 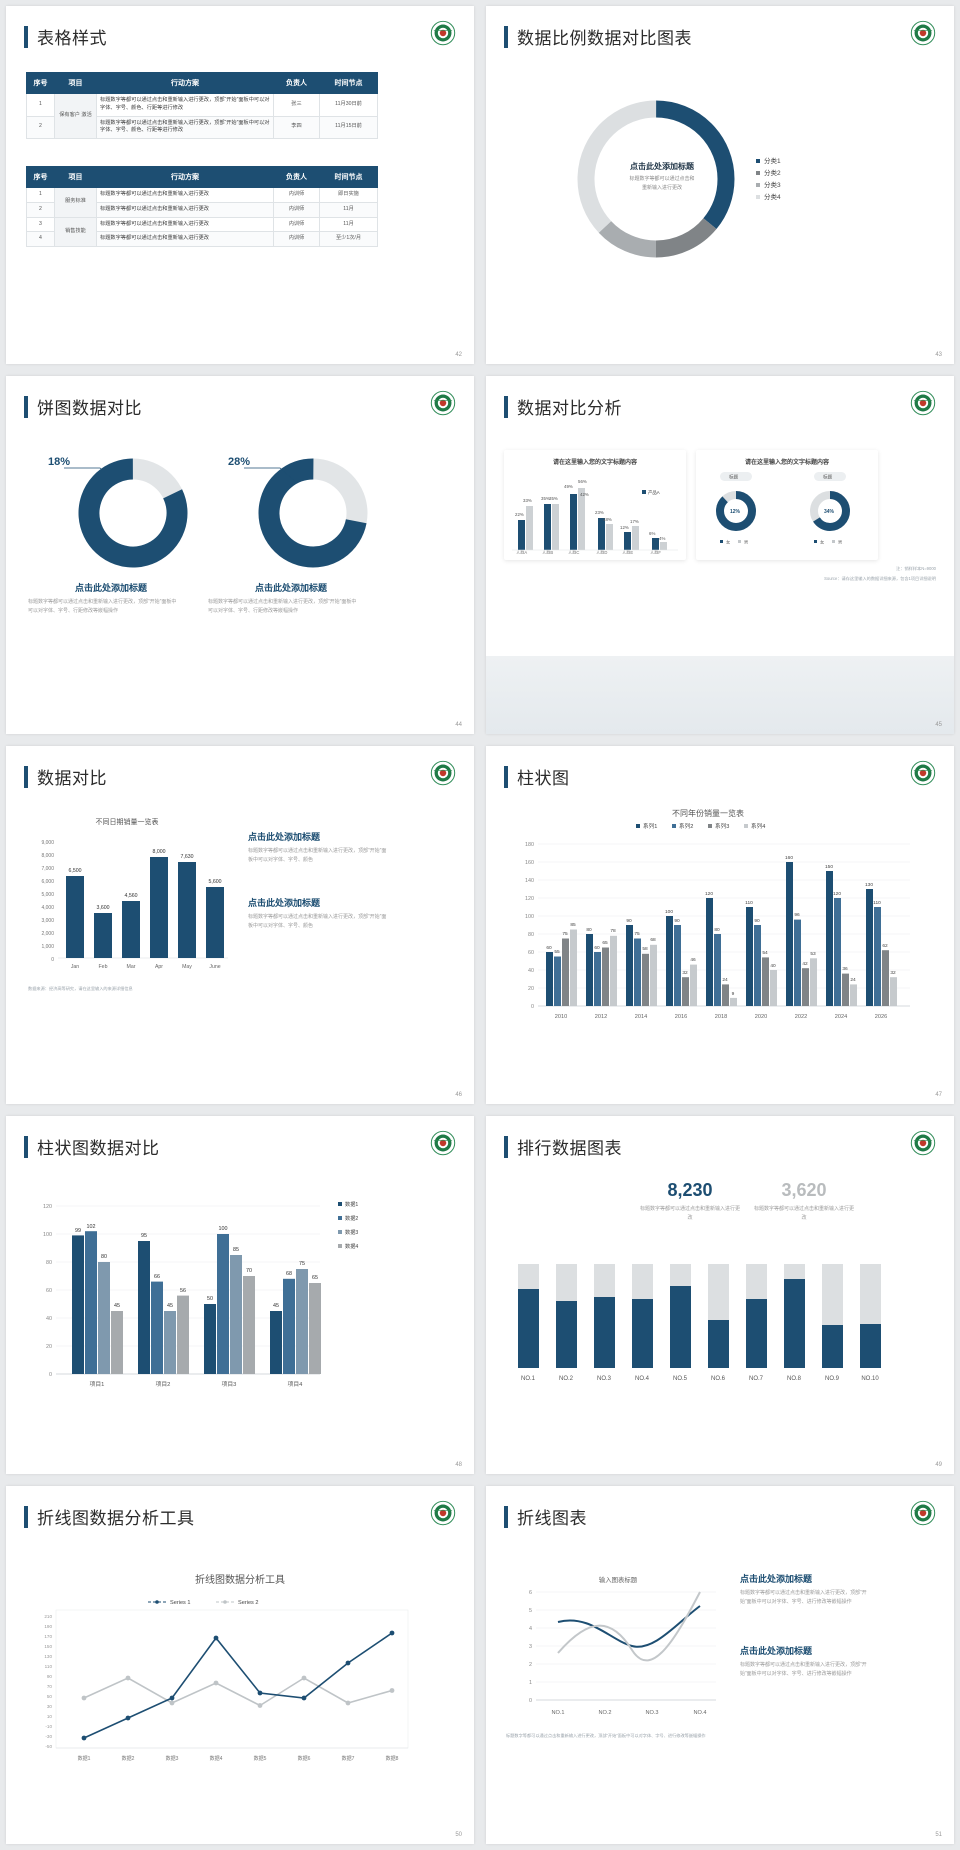 What do you see at coordinates (693, 960) in the screenshot?
I see `svg-text: 46` at bounding box center [693, 960].